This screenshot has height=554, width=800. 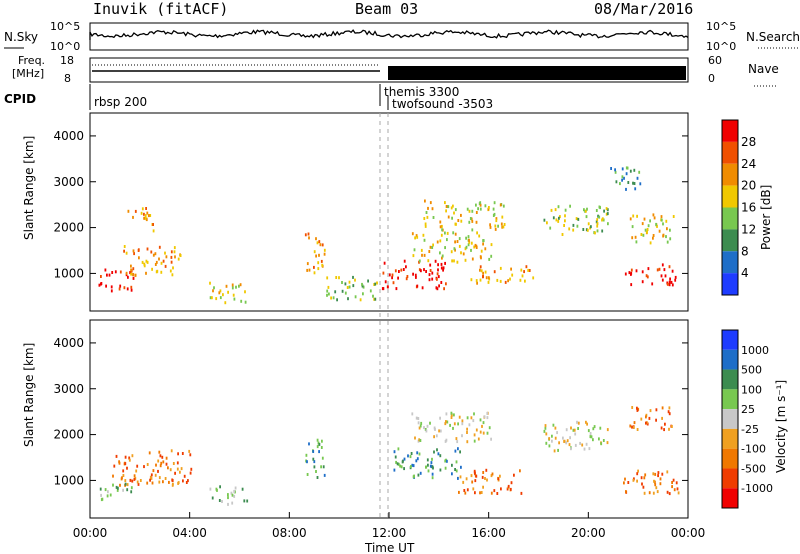 What do you see at coordinates (289, 533) in the screenshot?
I see `x-tick-label: 08:00` at bounding box center [289, 533].